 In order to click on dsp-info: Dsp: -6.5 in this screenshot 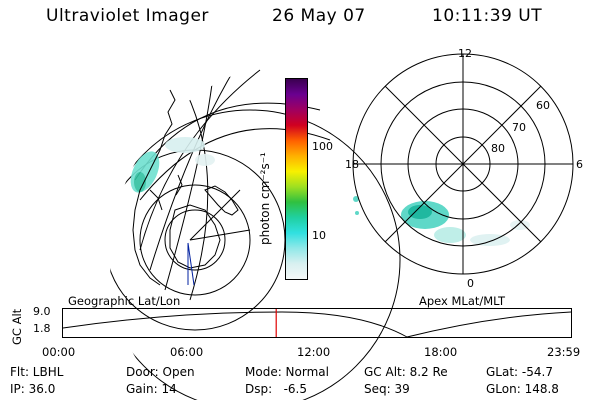, I will do `click(276, 389)`.